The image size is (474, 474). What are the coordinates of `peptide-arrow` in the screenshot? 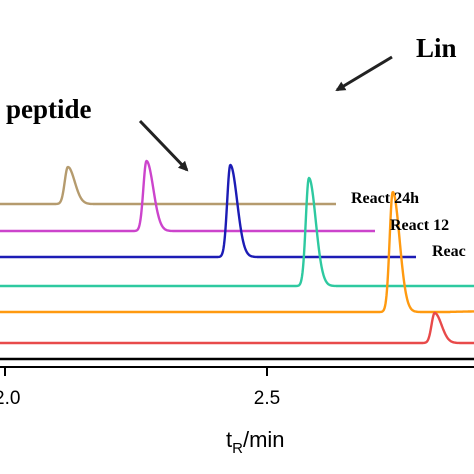 It's located at (163, 145).